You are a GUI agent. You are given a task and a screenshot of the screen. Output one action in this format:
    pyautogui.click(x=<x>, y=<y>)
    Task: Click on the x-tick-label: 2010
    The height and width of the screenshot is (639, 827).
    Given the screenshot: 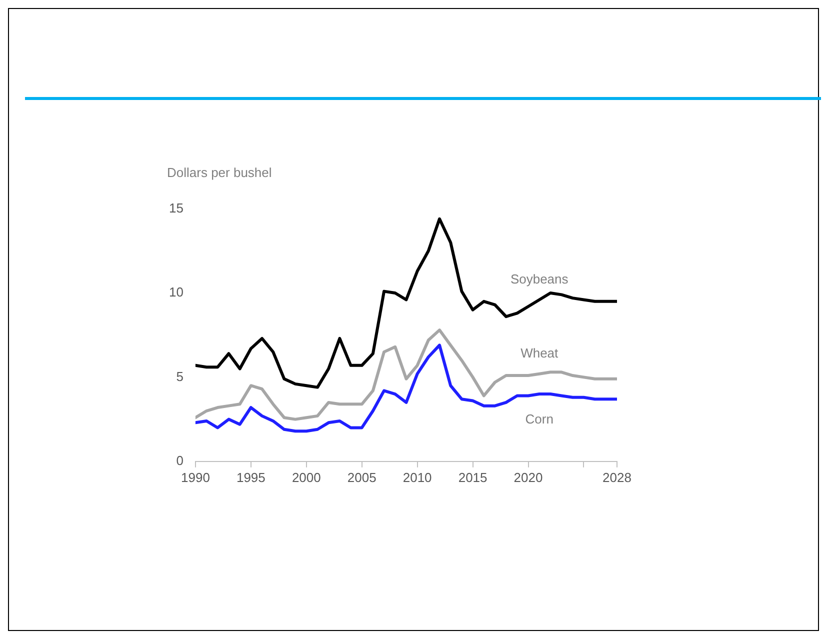 What is the action you would take?
    pyautogui.click(x=417, y=477)
    